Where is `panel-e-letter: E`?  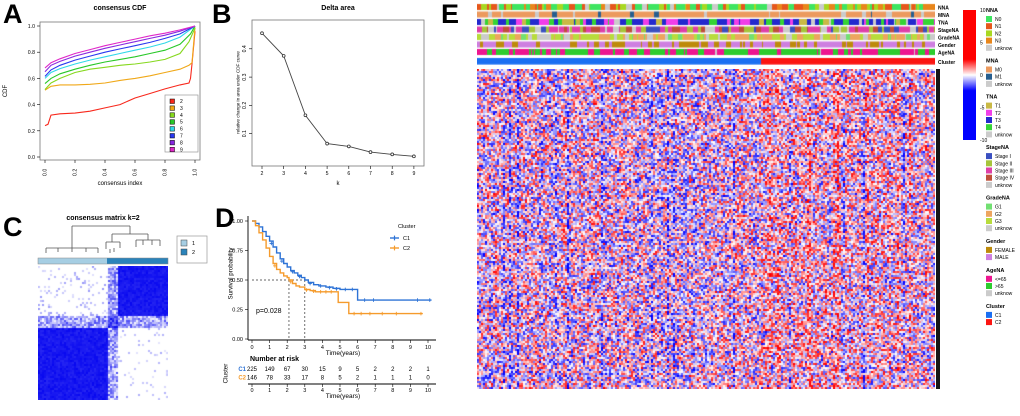
panel-e-letter: E is located at coordinates (450, 14).